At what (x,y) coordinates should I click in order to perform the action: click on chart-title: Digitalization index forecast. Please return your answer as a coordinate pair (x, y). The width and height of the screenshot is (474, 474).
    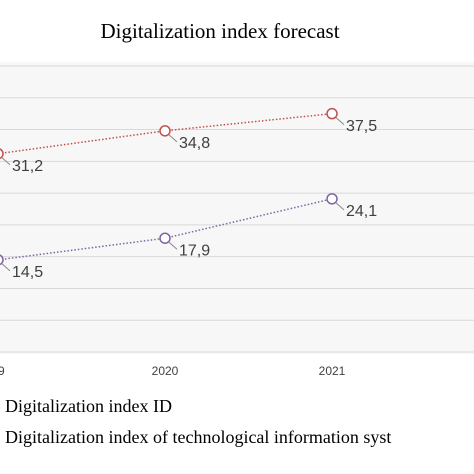
    Looking at the image, I should click on (219, 31).